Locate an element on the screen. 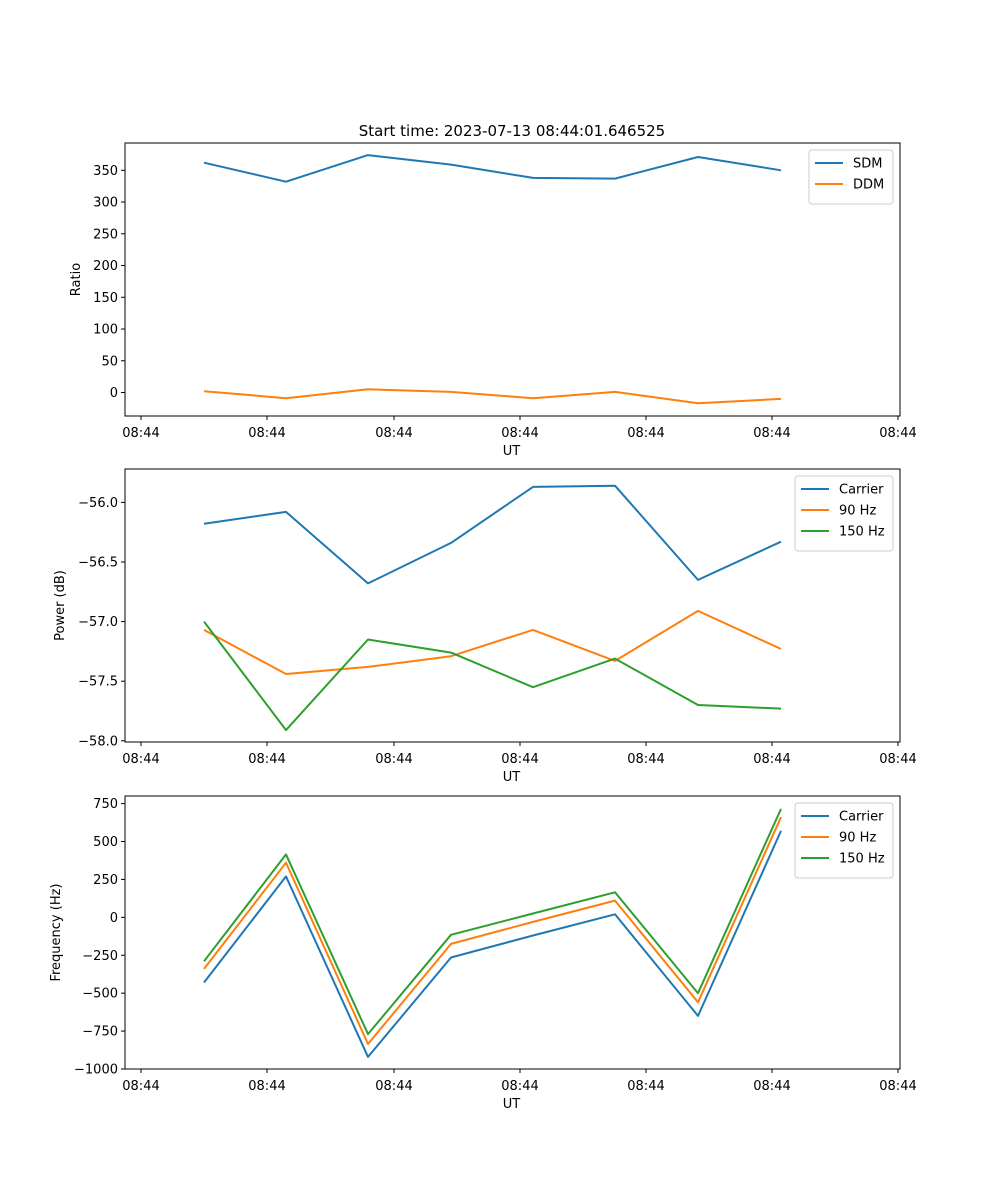  y-tick-label: −250 is located at coordinates (100, 956).